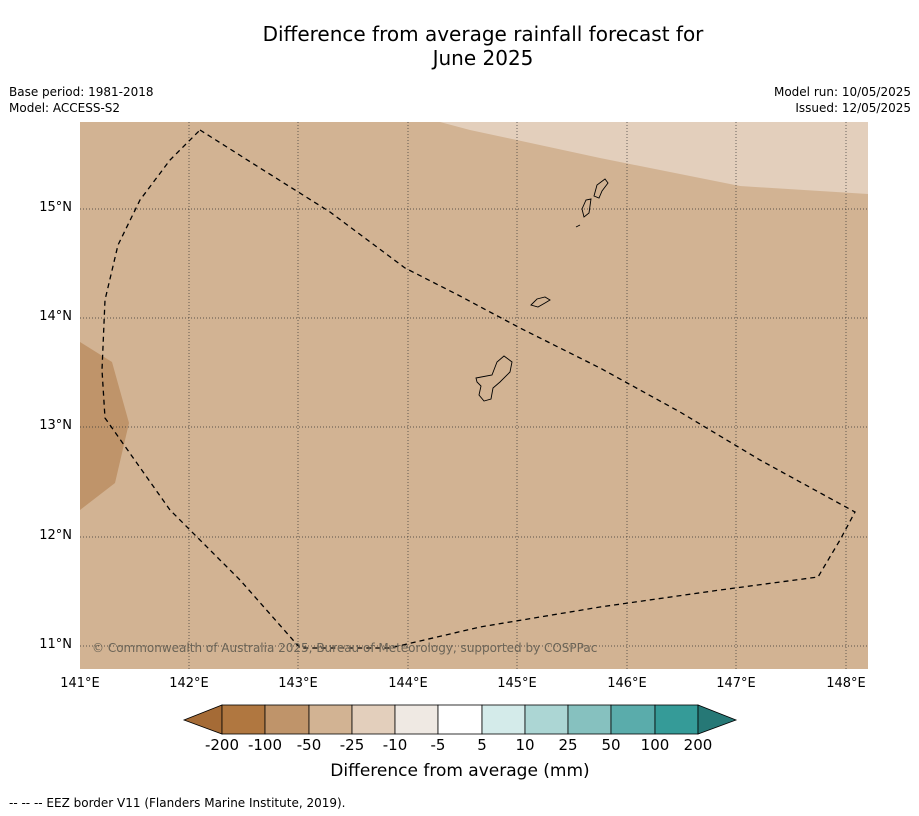 The image size is (919, 816). What do you see at coordinates (395, 745) in the screenshot?
I see `colorbar-label: -10` at bounding box center [395, 745].